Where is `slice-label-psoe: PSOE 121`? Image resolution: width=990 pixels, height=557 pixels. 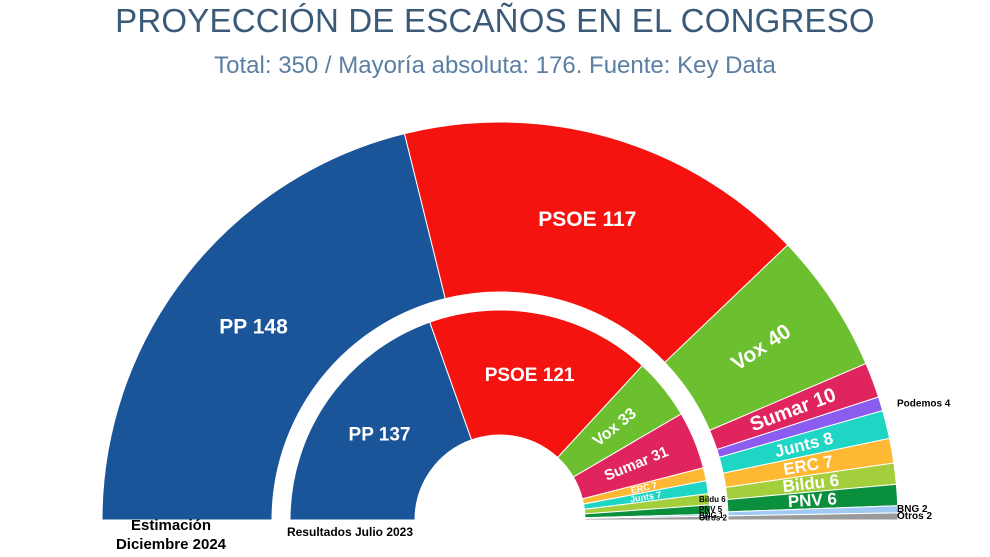 slice-label-psoe: PSOE 121 is located at coordinates (530, 375).